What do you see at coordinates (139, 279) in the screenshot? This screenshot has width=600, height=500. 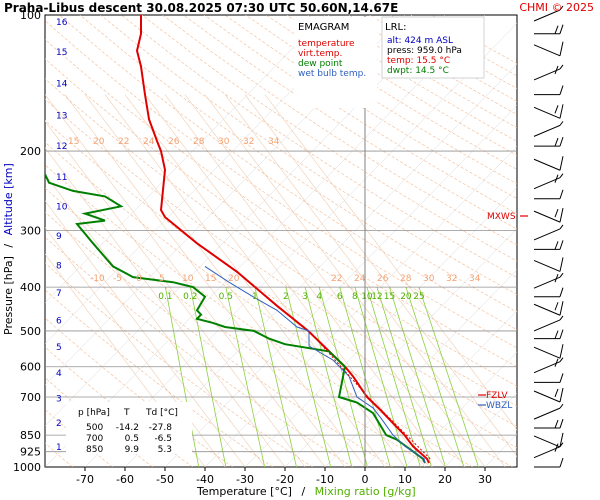 I see `adiabat-label: 0` at bounding box center [139, 279].